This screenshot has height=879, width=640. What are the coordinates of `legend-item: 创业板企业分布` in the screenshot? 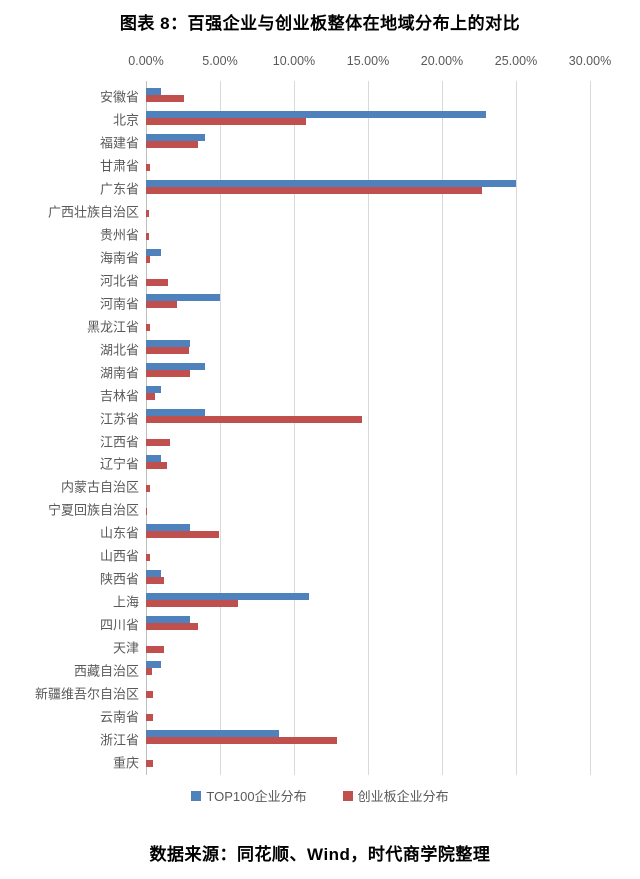 It's located at (395, 795).